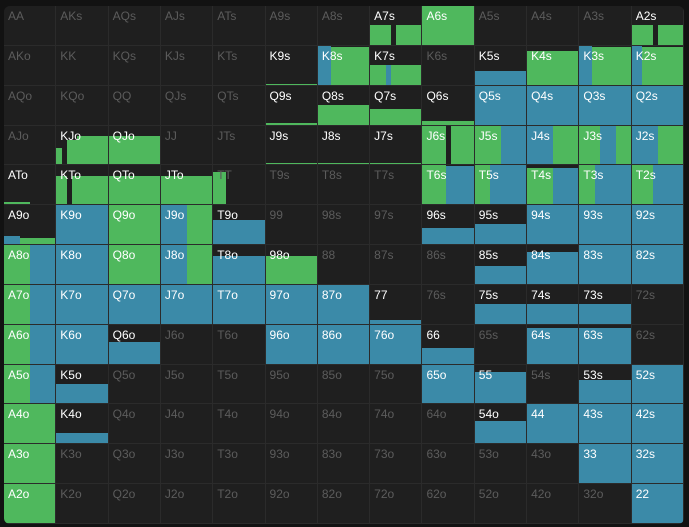 The image size is (689, 527). I want to click on hand-cell: 82o, so click(344, 504).